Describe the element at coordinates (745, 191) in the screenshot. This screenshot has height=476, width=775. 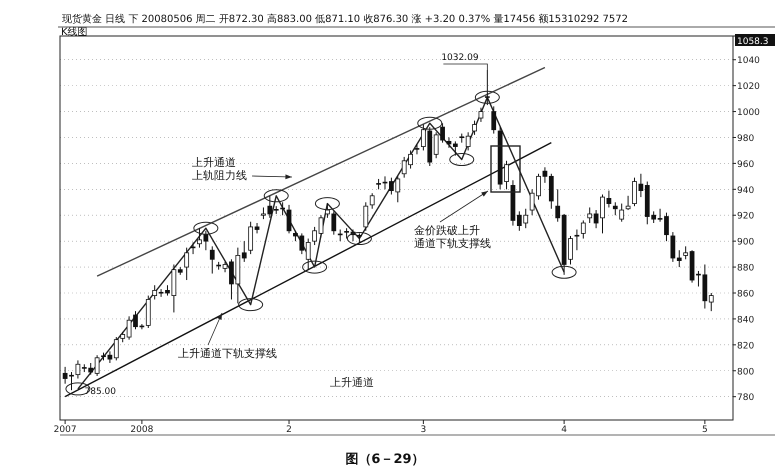
I see `y-tick-label: 940` at that location.